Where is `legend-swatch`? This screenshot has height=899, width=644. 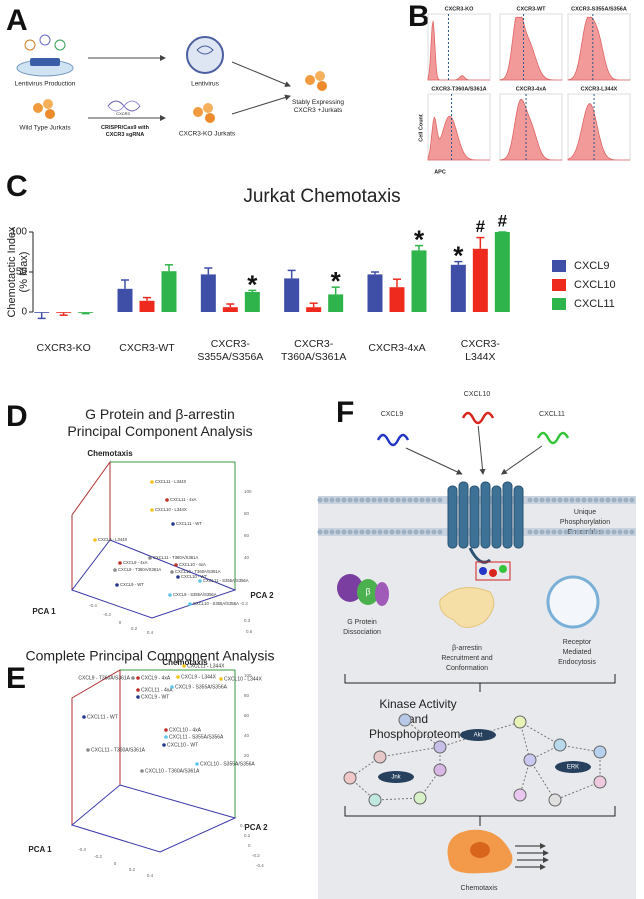 legend-swatch is located at coordinates (559, 304).